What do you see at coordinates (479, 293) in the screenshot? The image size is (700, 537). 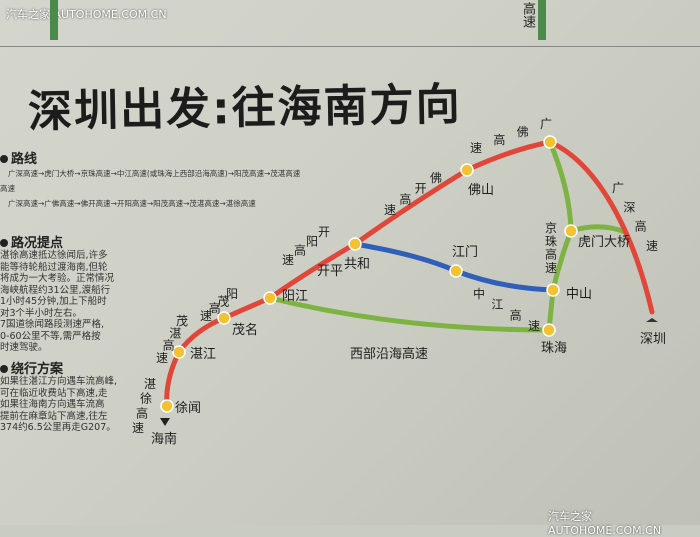 I see `road-label-zhongjiang: 中` at bounding box center [479, 293].